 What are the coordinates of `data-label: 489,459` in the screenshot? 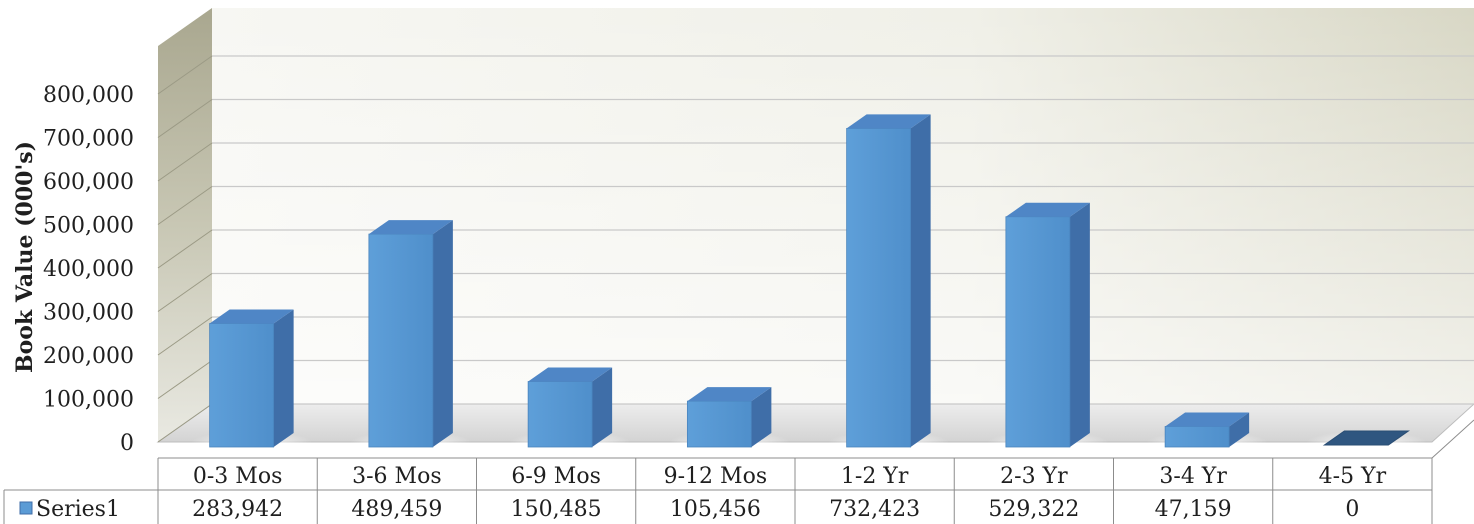 It's located at (396, 509).